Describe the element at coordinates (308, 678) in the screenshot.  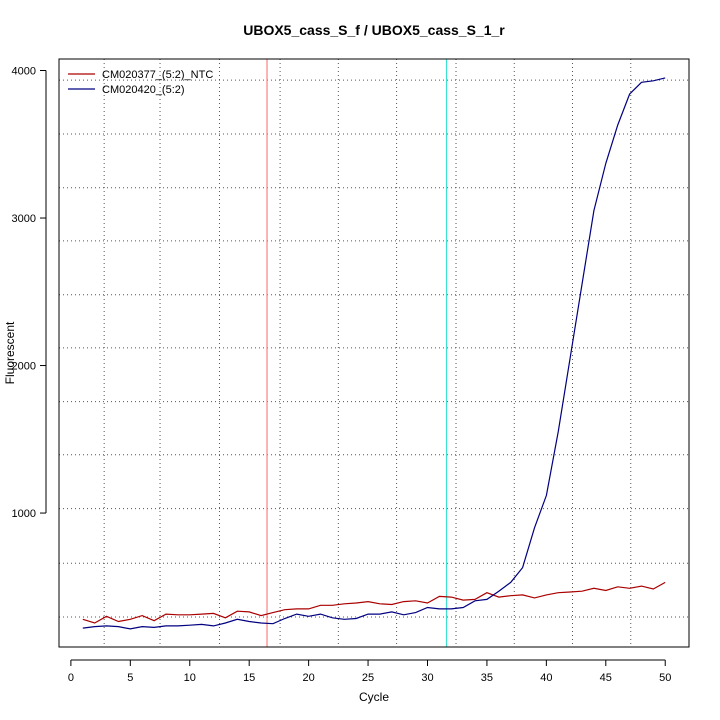
I see `x-tick-label: 20` at that location.